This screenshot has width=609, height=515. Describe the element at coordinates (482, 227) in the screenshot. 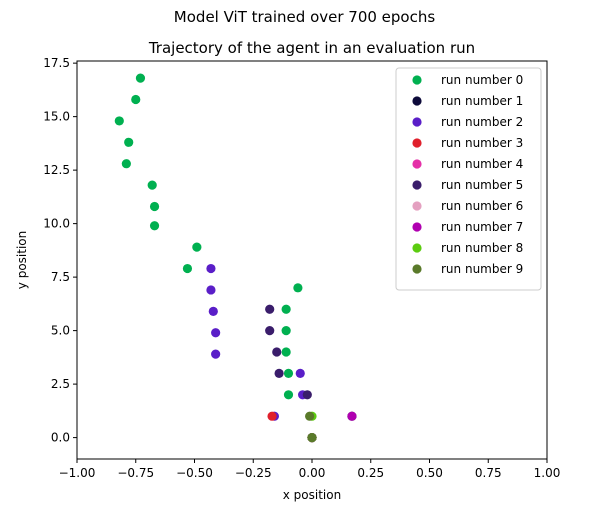

I see `legend-label-run-7: run number 7` at that location.